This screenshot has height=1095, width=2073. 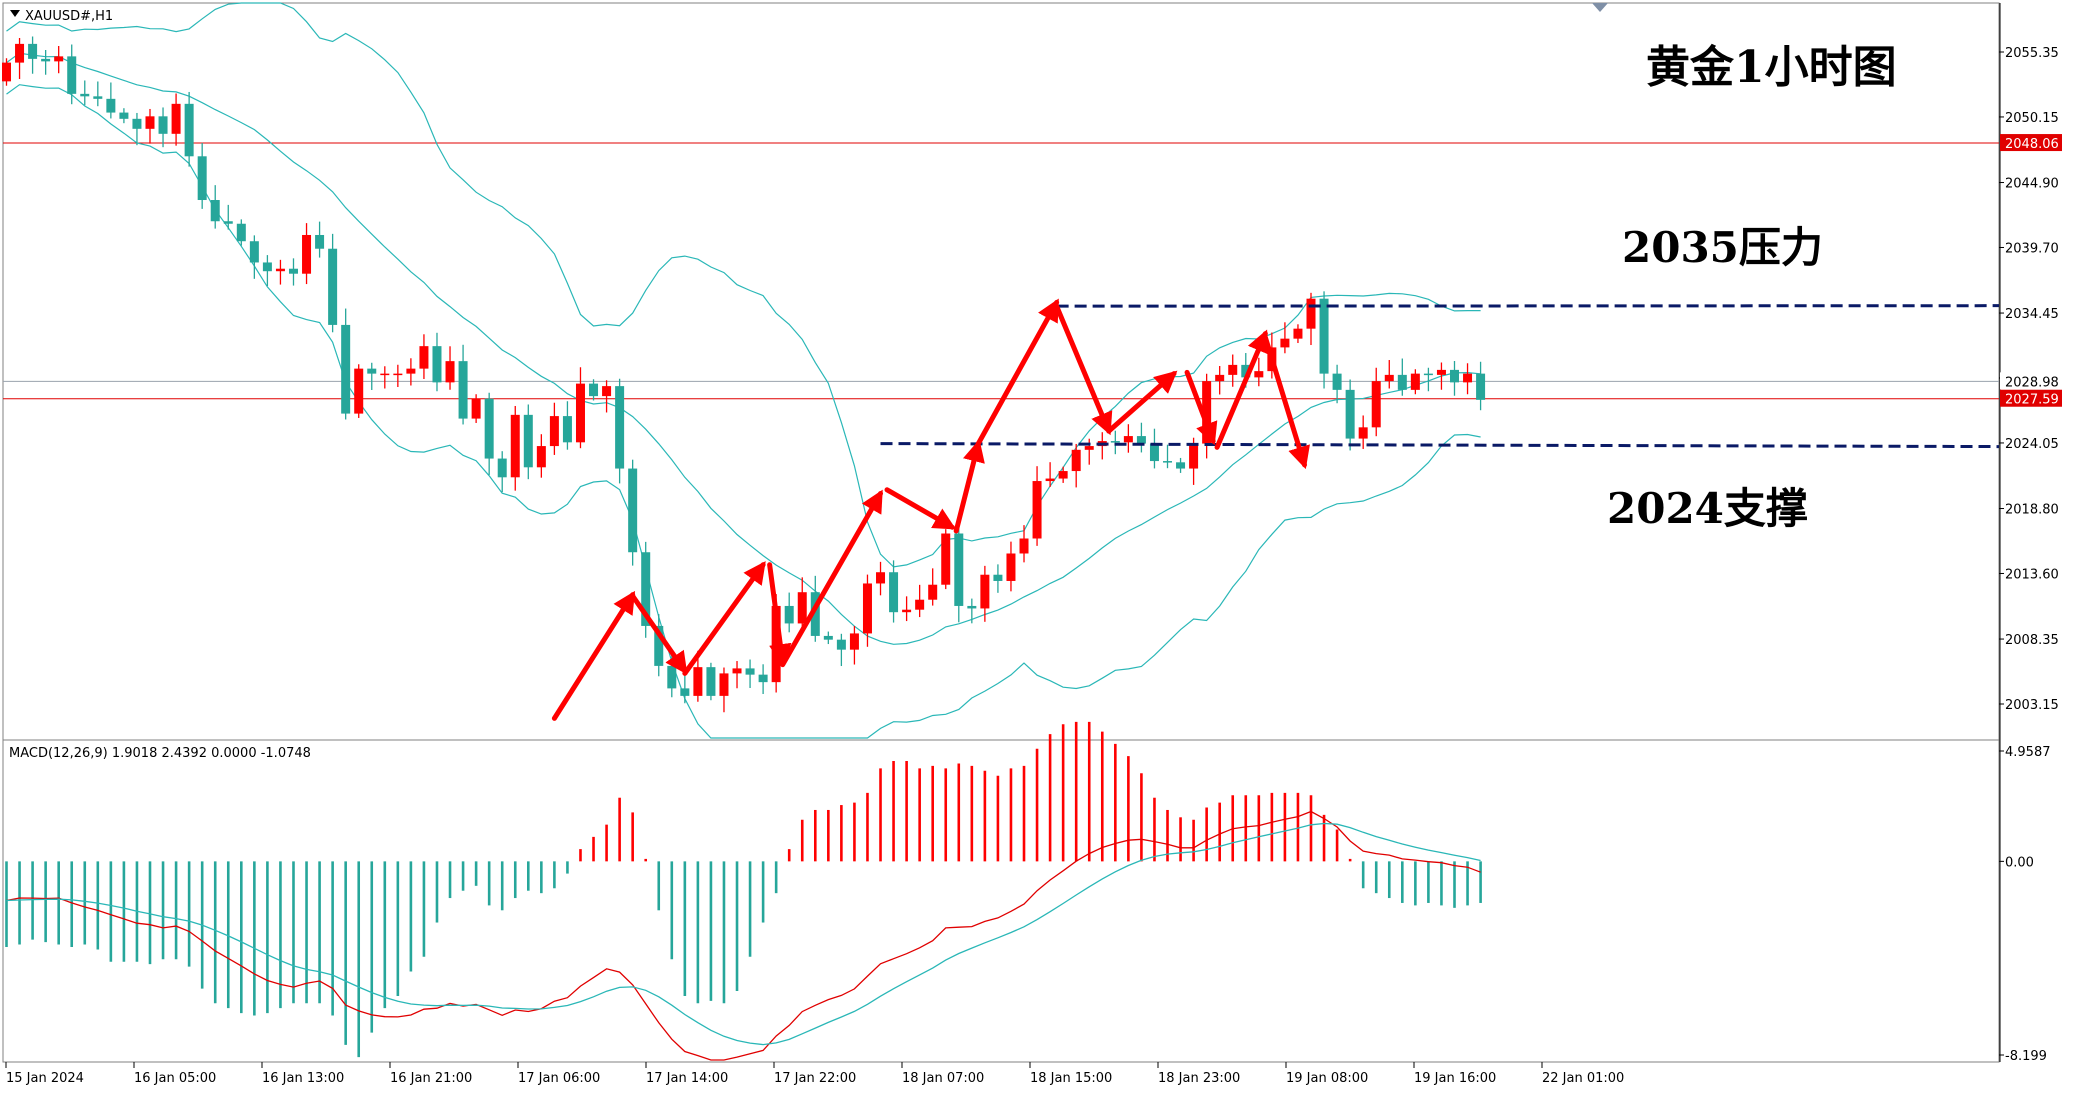 What do you see at coordinates (2032, 314) in the screenshot?
I see `y-tick-label: 2034.45` at bounding box center [2032, 314].